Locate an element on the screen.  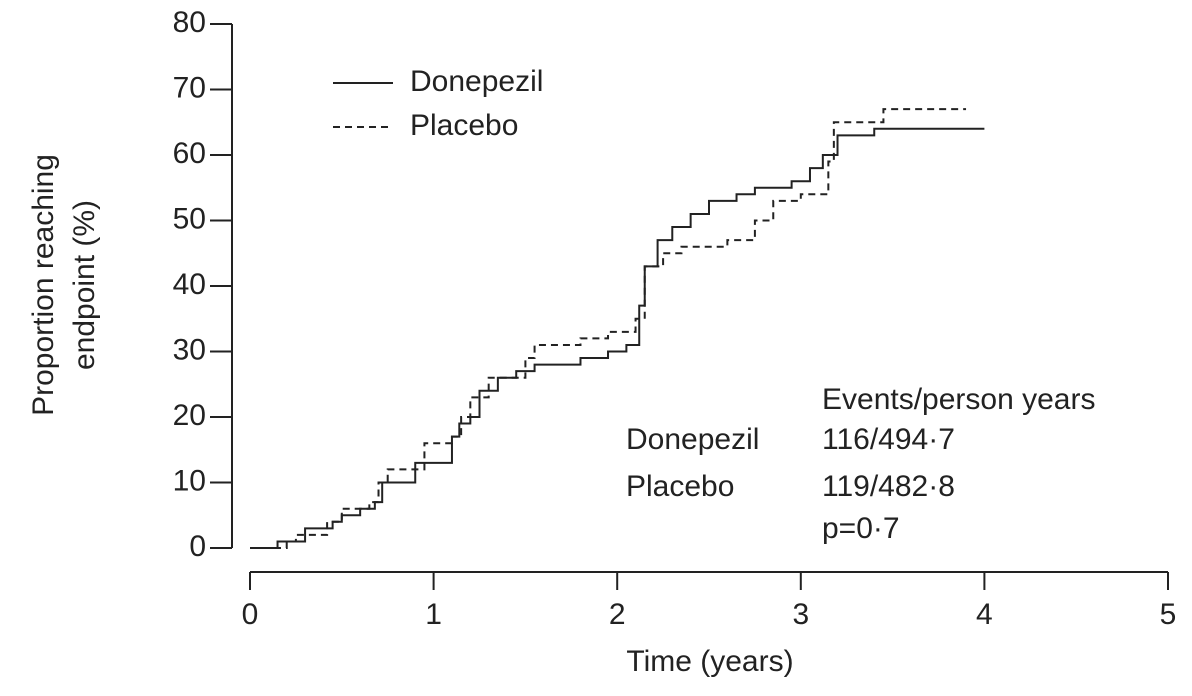
annotation-value: 116/494·7 is located at coordinates (888, 439).